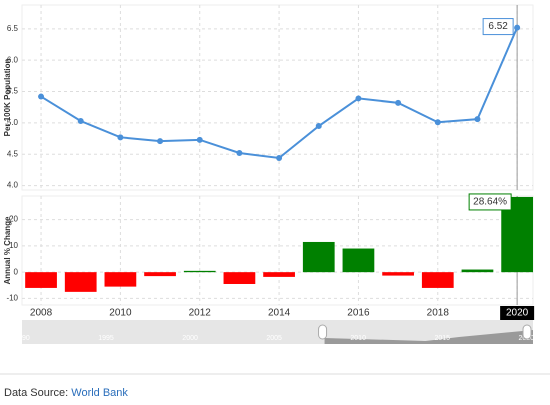 The image size is (550, 405). I want to click on navigator-tick-label: 2010, so click(358, 338).